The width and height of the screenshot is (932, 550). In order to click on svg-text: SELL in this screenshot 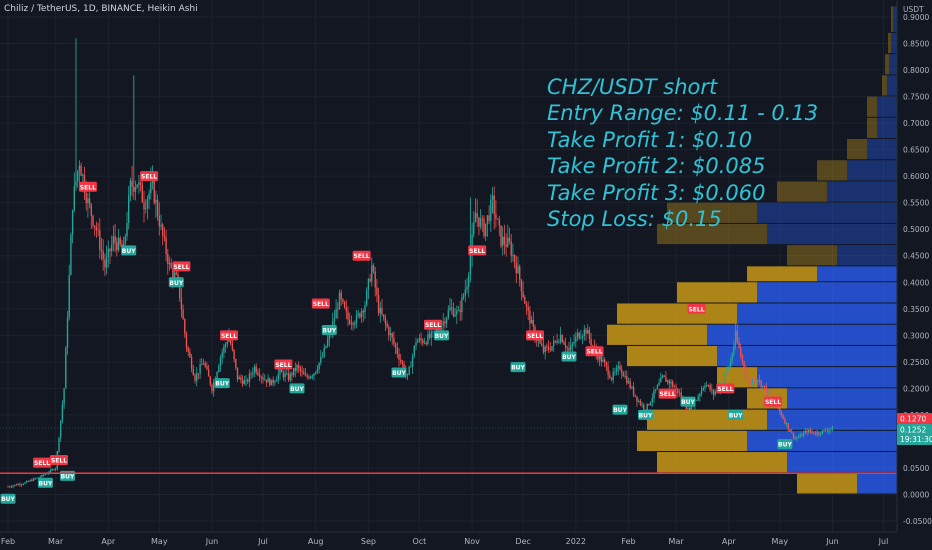, I will do `click(477, 251)`.